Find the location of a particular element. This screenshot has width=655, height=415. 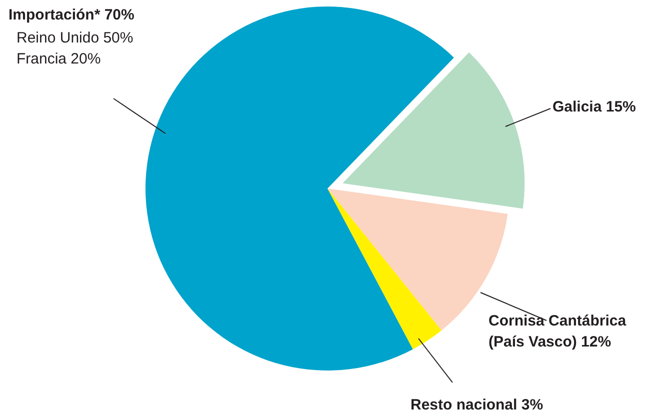

text: Francia 20% is located at coordinates (58, 59).